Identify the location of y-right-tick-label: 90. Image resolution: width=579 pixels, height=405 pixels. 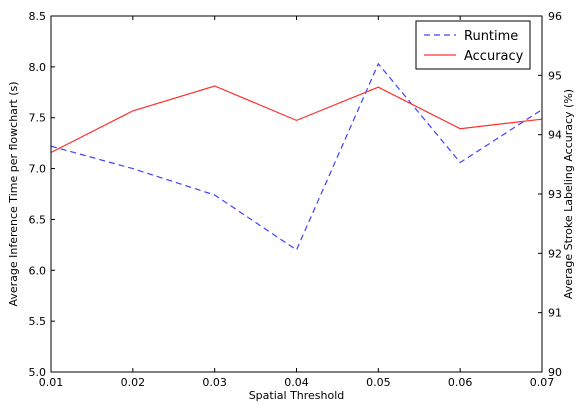
(555, 372).